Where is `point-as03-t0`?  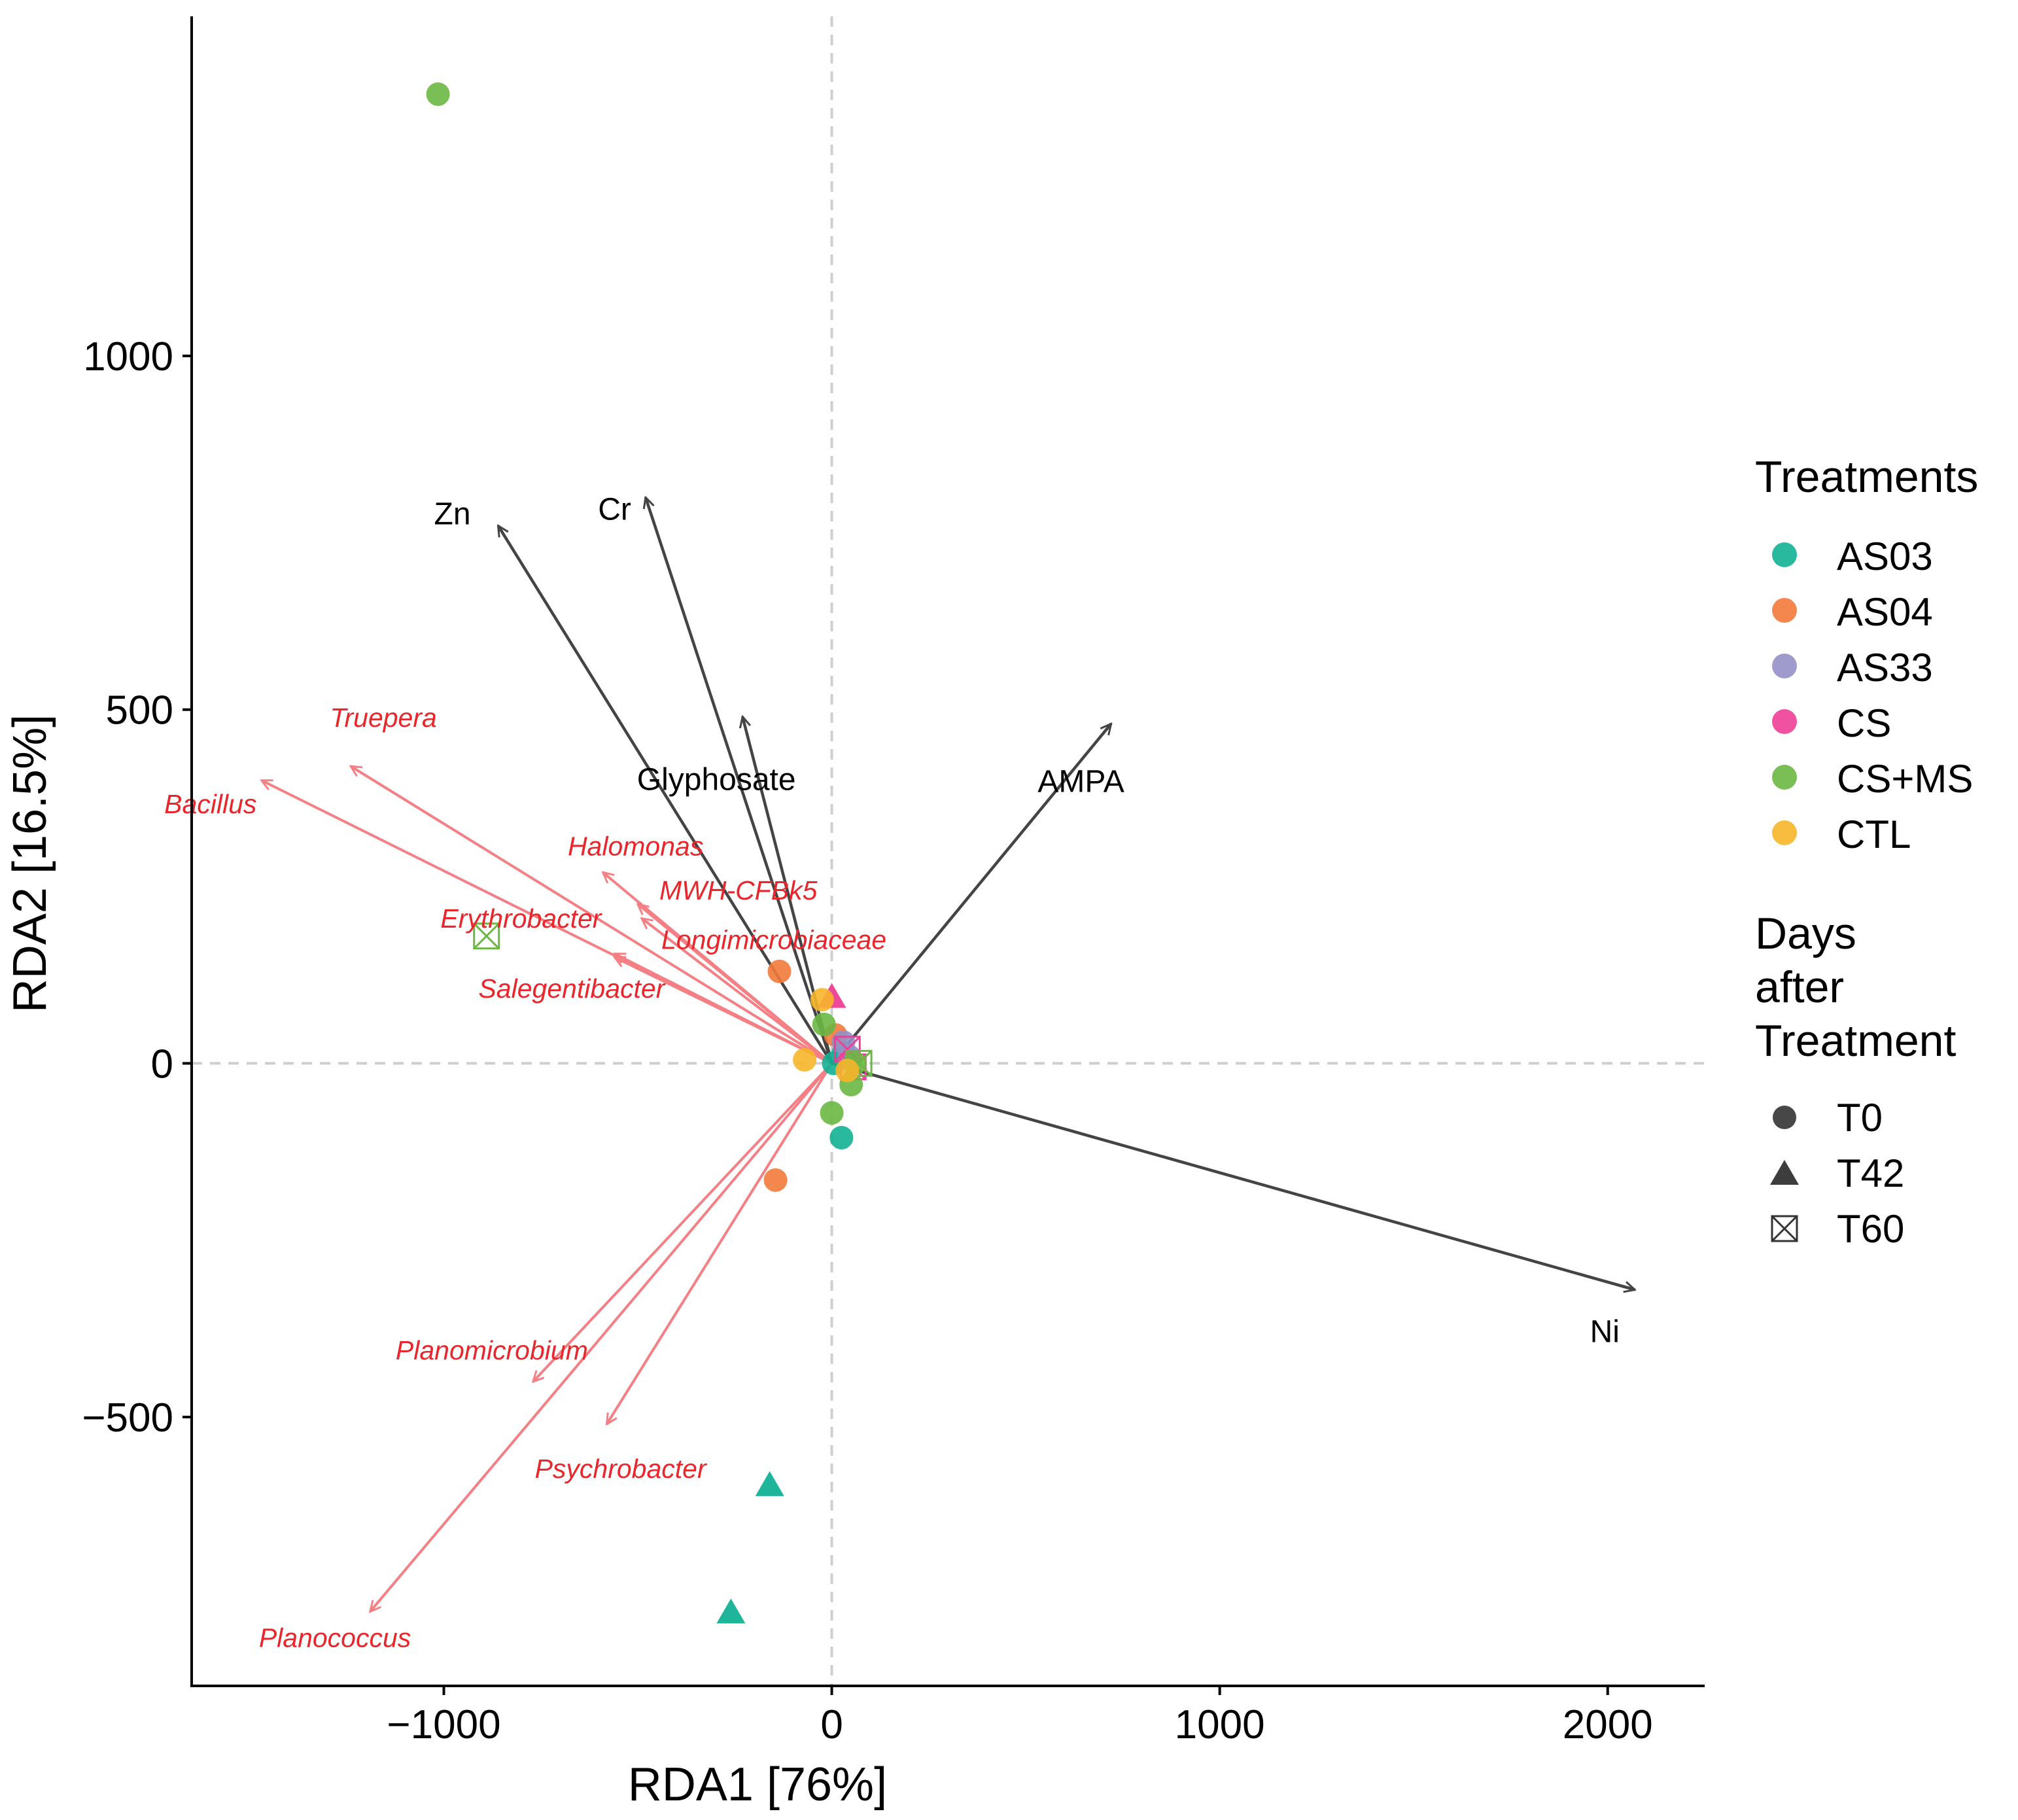
point-as03-t0 is located at coordinates (841, 1137).